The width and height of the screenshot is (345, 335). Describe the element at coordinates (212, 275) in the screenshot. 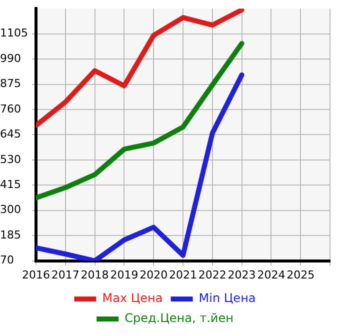

I see `x-tick-label: 2022` at that location.